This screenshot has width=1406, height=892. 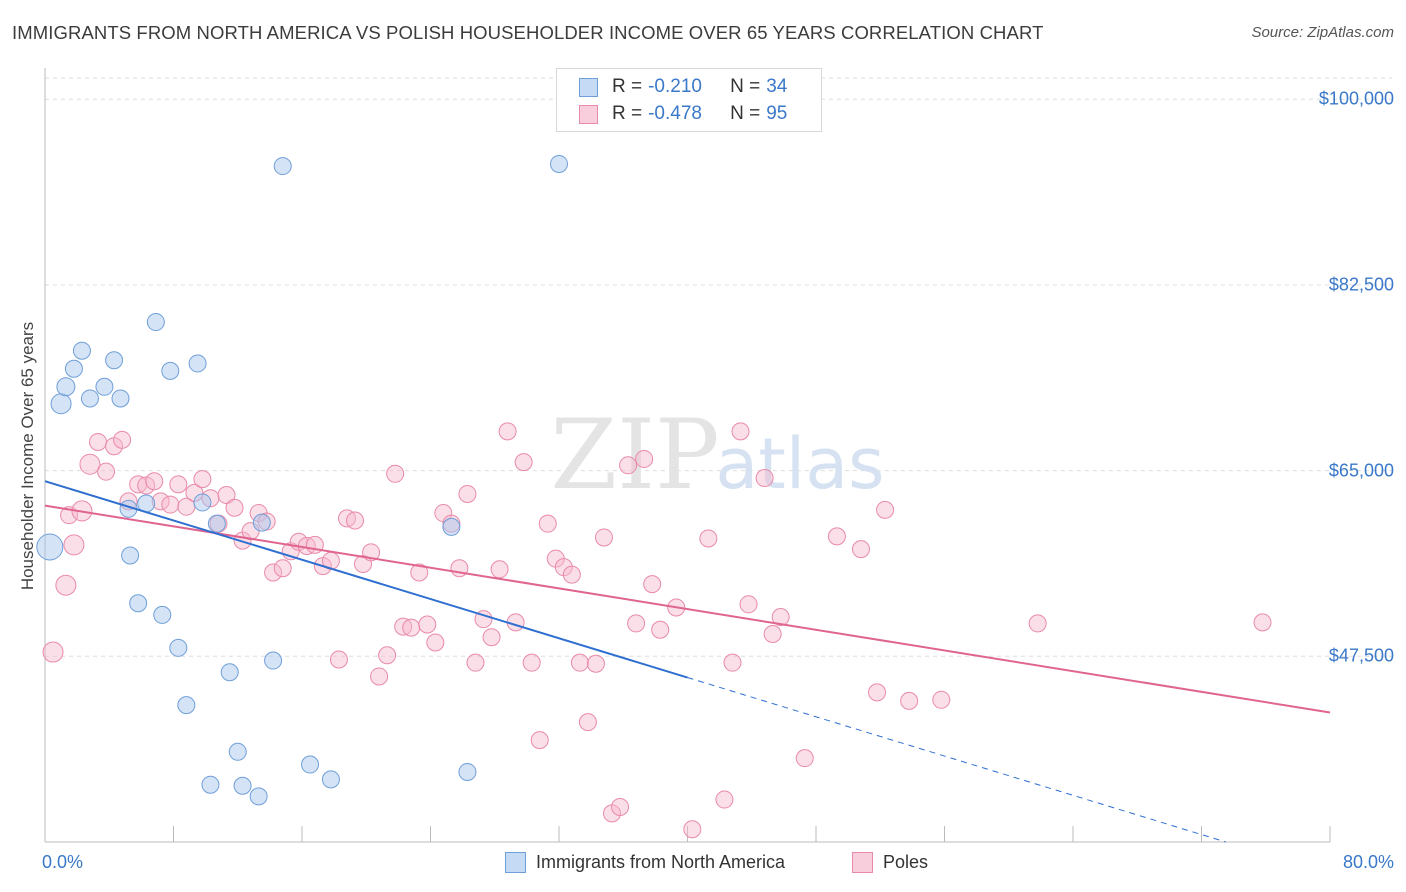 I want to click on source-label: Source: ZipAtlas.com, so click(x=1322, y=32).